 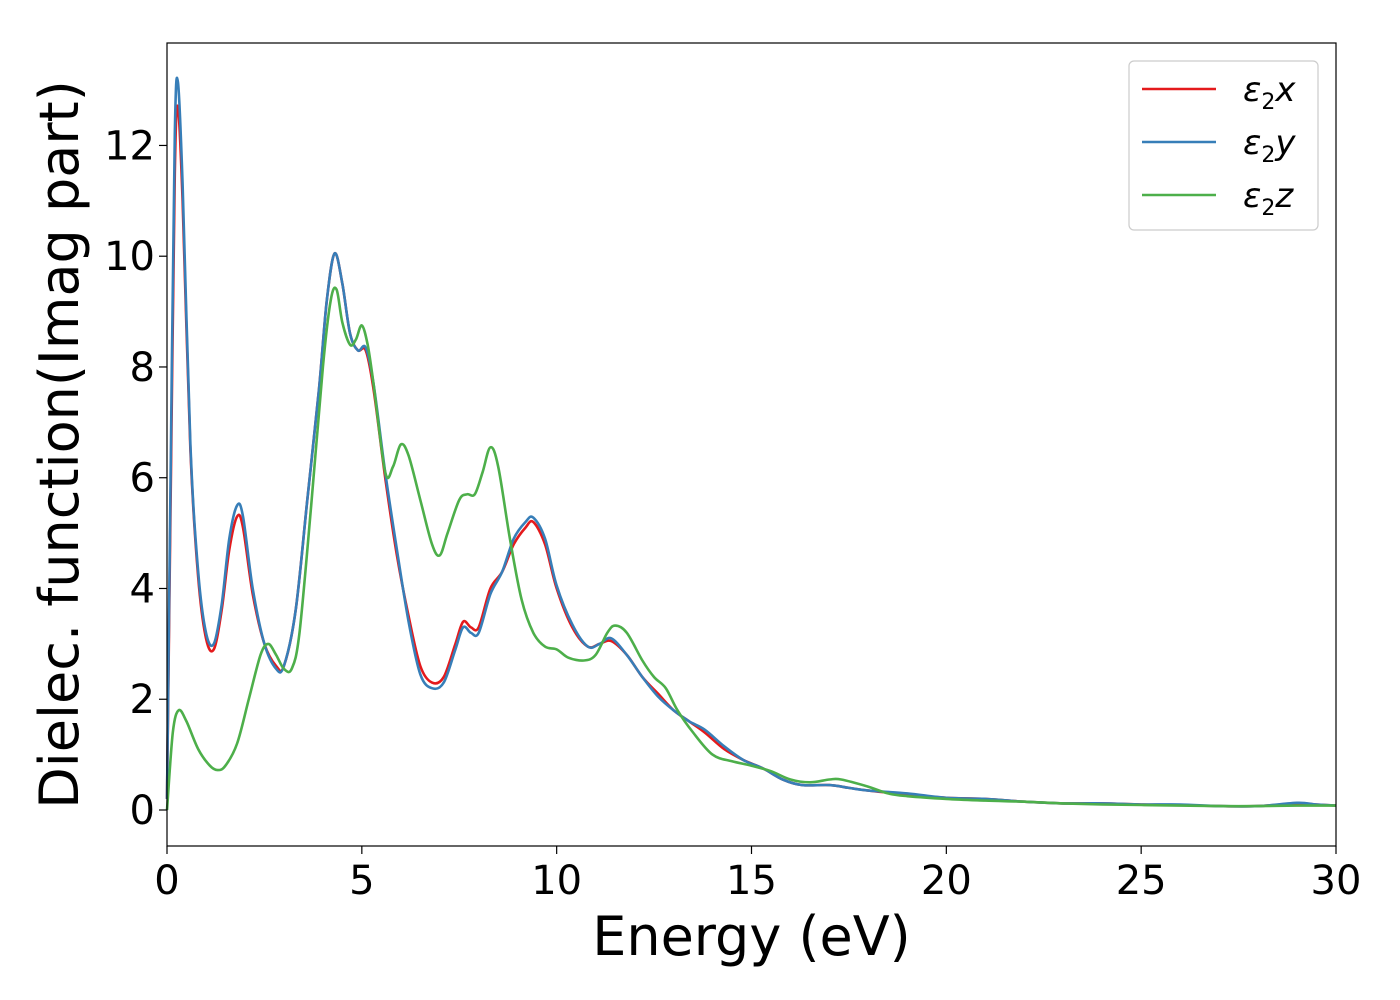 What do you see at coordinates (129, 257) in the screenshot?
I see `y-tick-label: 10` at bounding box center [129, 257].